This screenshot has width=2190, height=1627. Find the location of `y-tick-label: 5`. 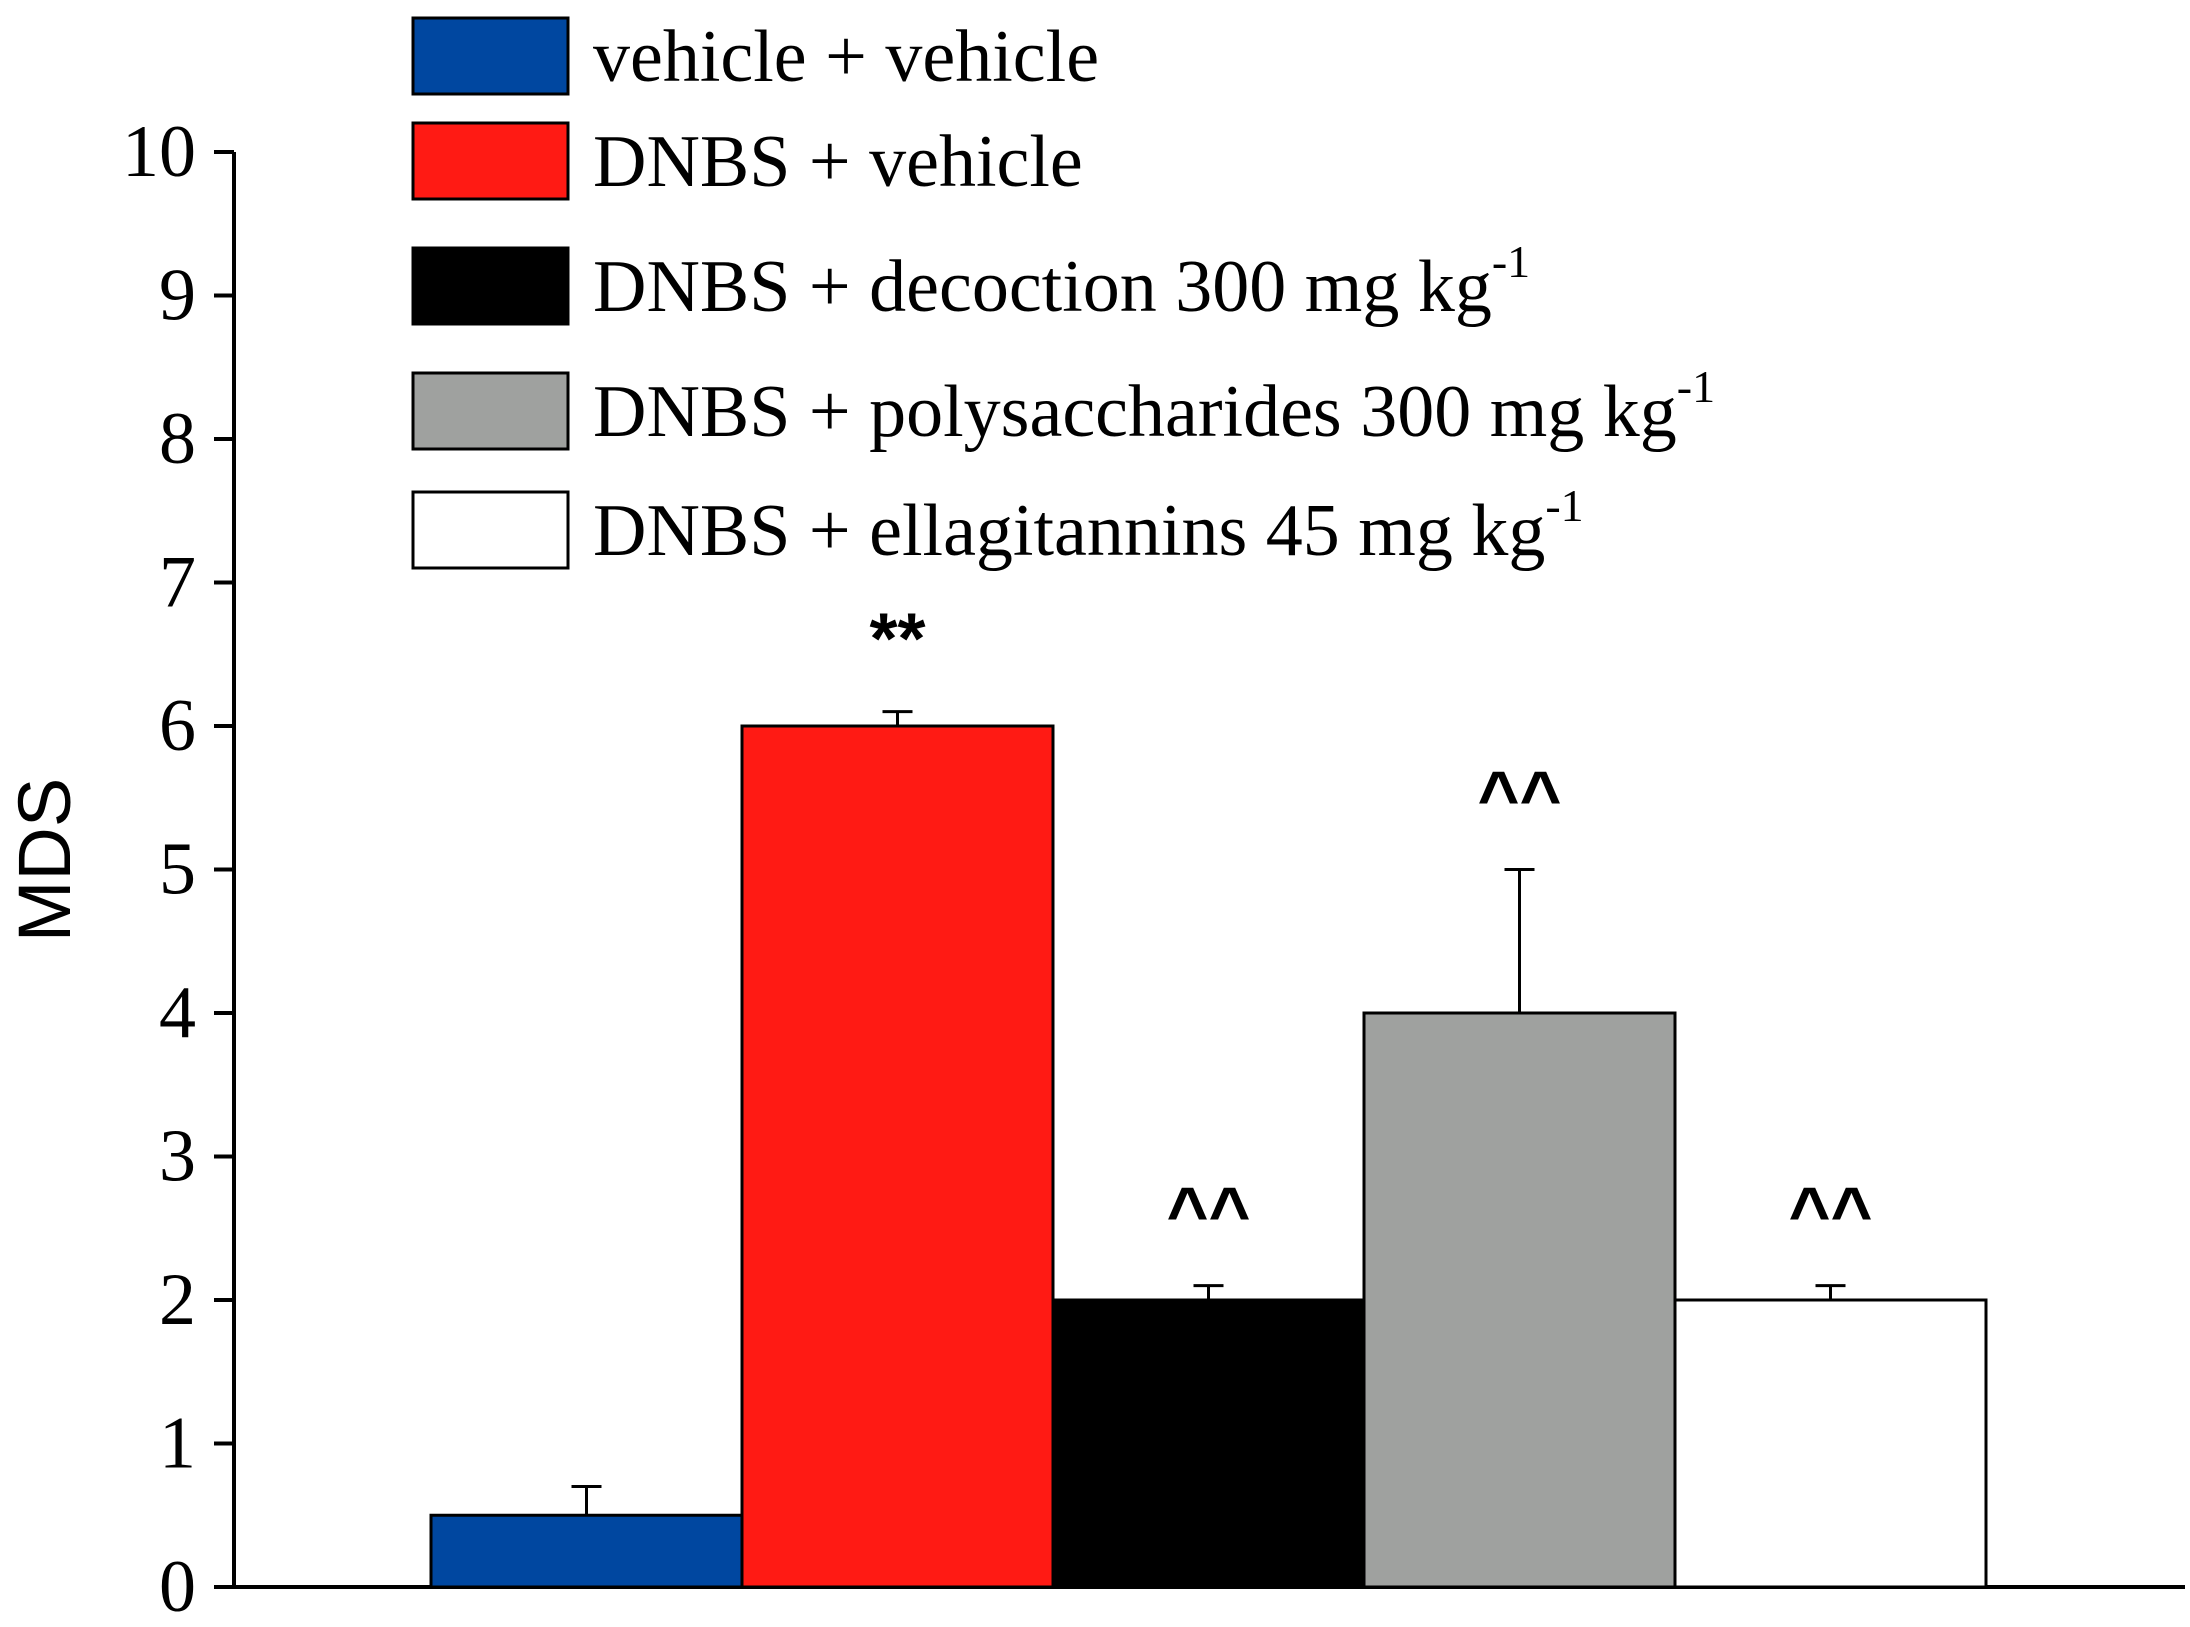

y-tick-label: 5 is located at coordinates (177, 870).